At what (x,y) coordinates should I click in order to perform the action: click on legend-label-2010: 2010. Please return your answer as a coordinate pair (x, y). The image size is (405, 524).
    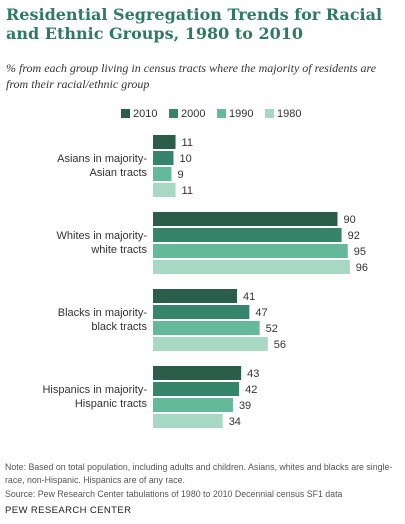
    Looking at the image, I should click on (145, 114).